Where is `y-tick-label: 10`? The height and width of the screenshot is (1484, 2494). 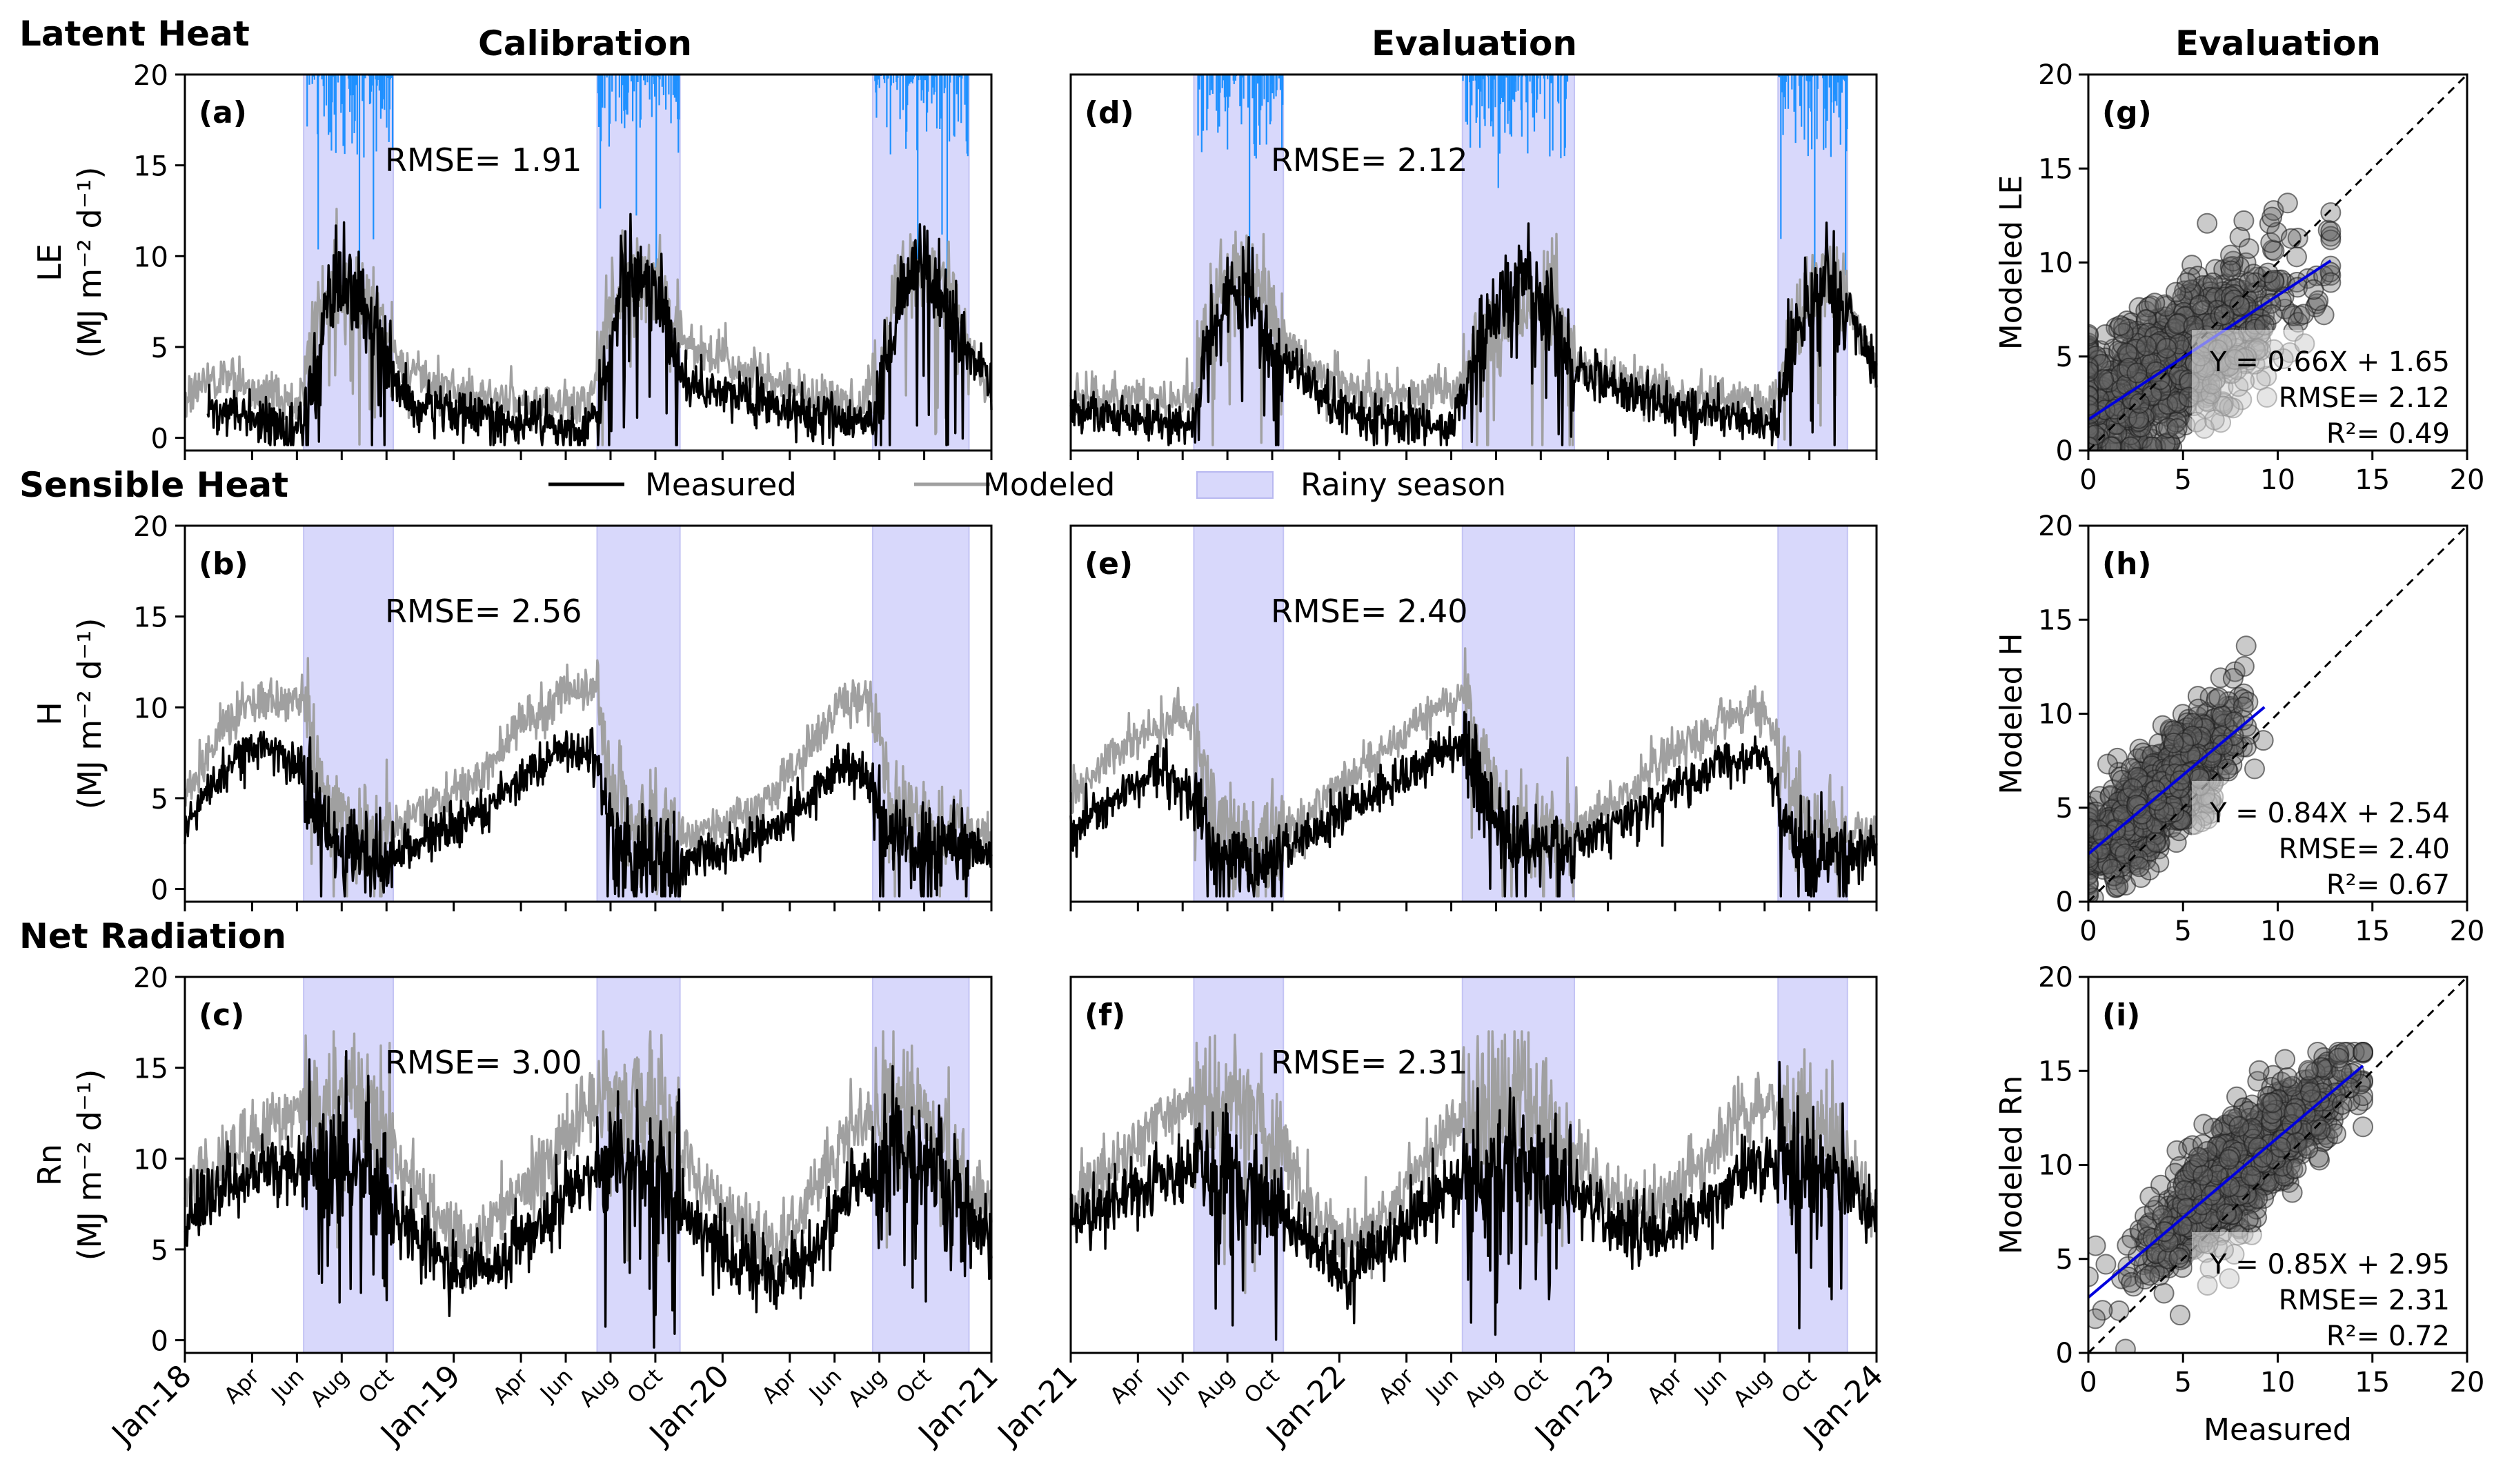
y-tick-label: 10 is located at coordinates (2055, 1166).